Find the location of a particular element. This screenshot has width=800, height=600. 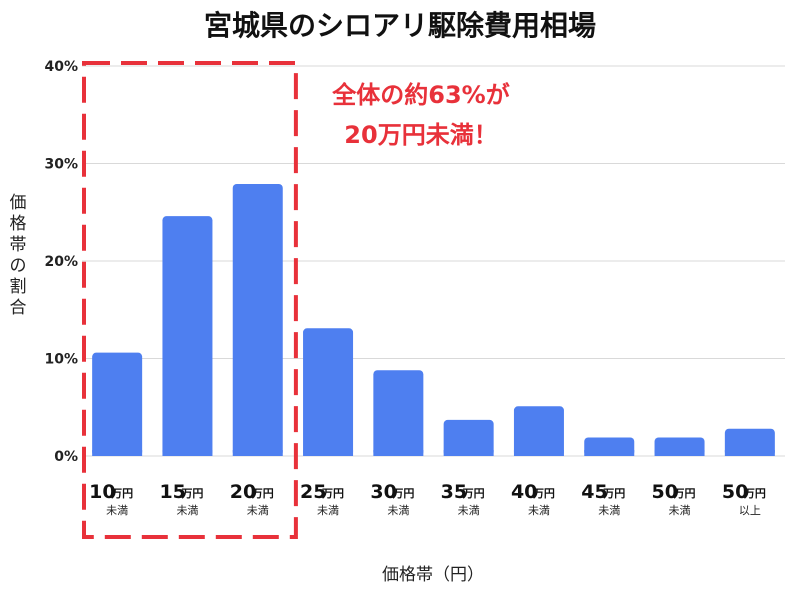

y-tick-label: 30% is located at coordinates (61, 165).